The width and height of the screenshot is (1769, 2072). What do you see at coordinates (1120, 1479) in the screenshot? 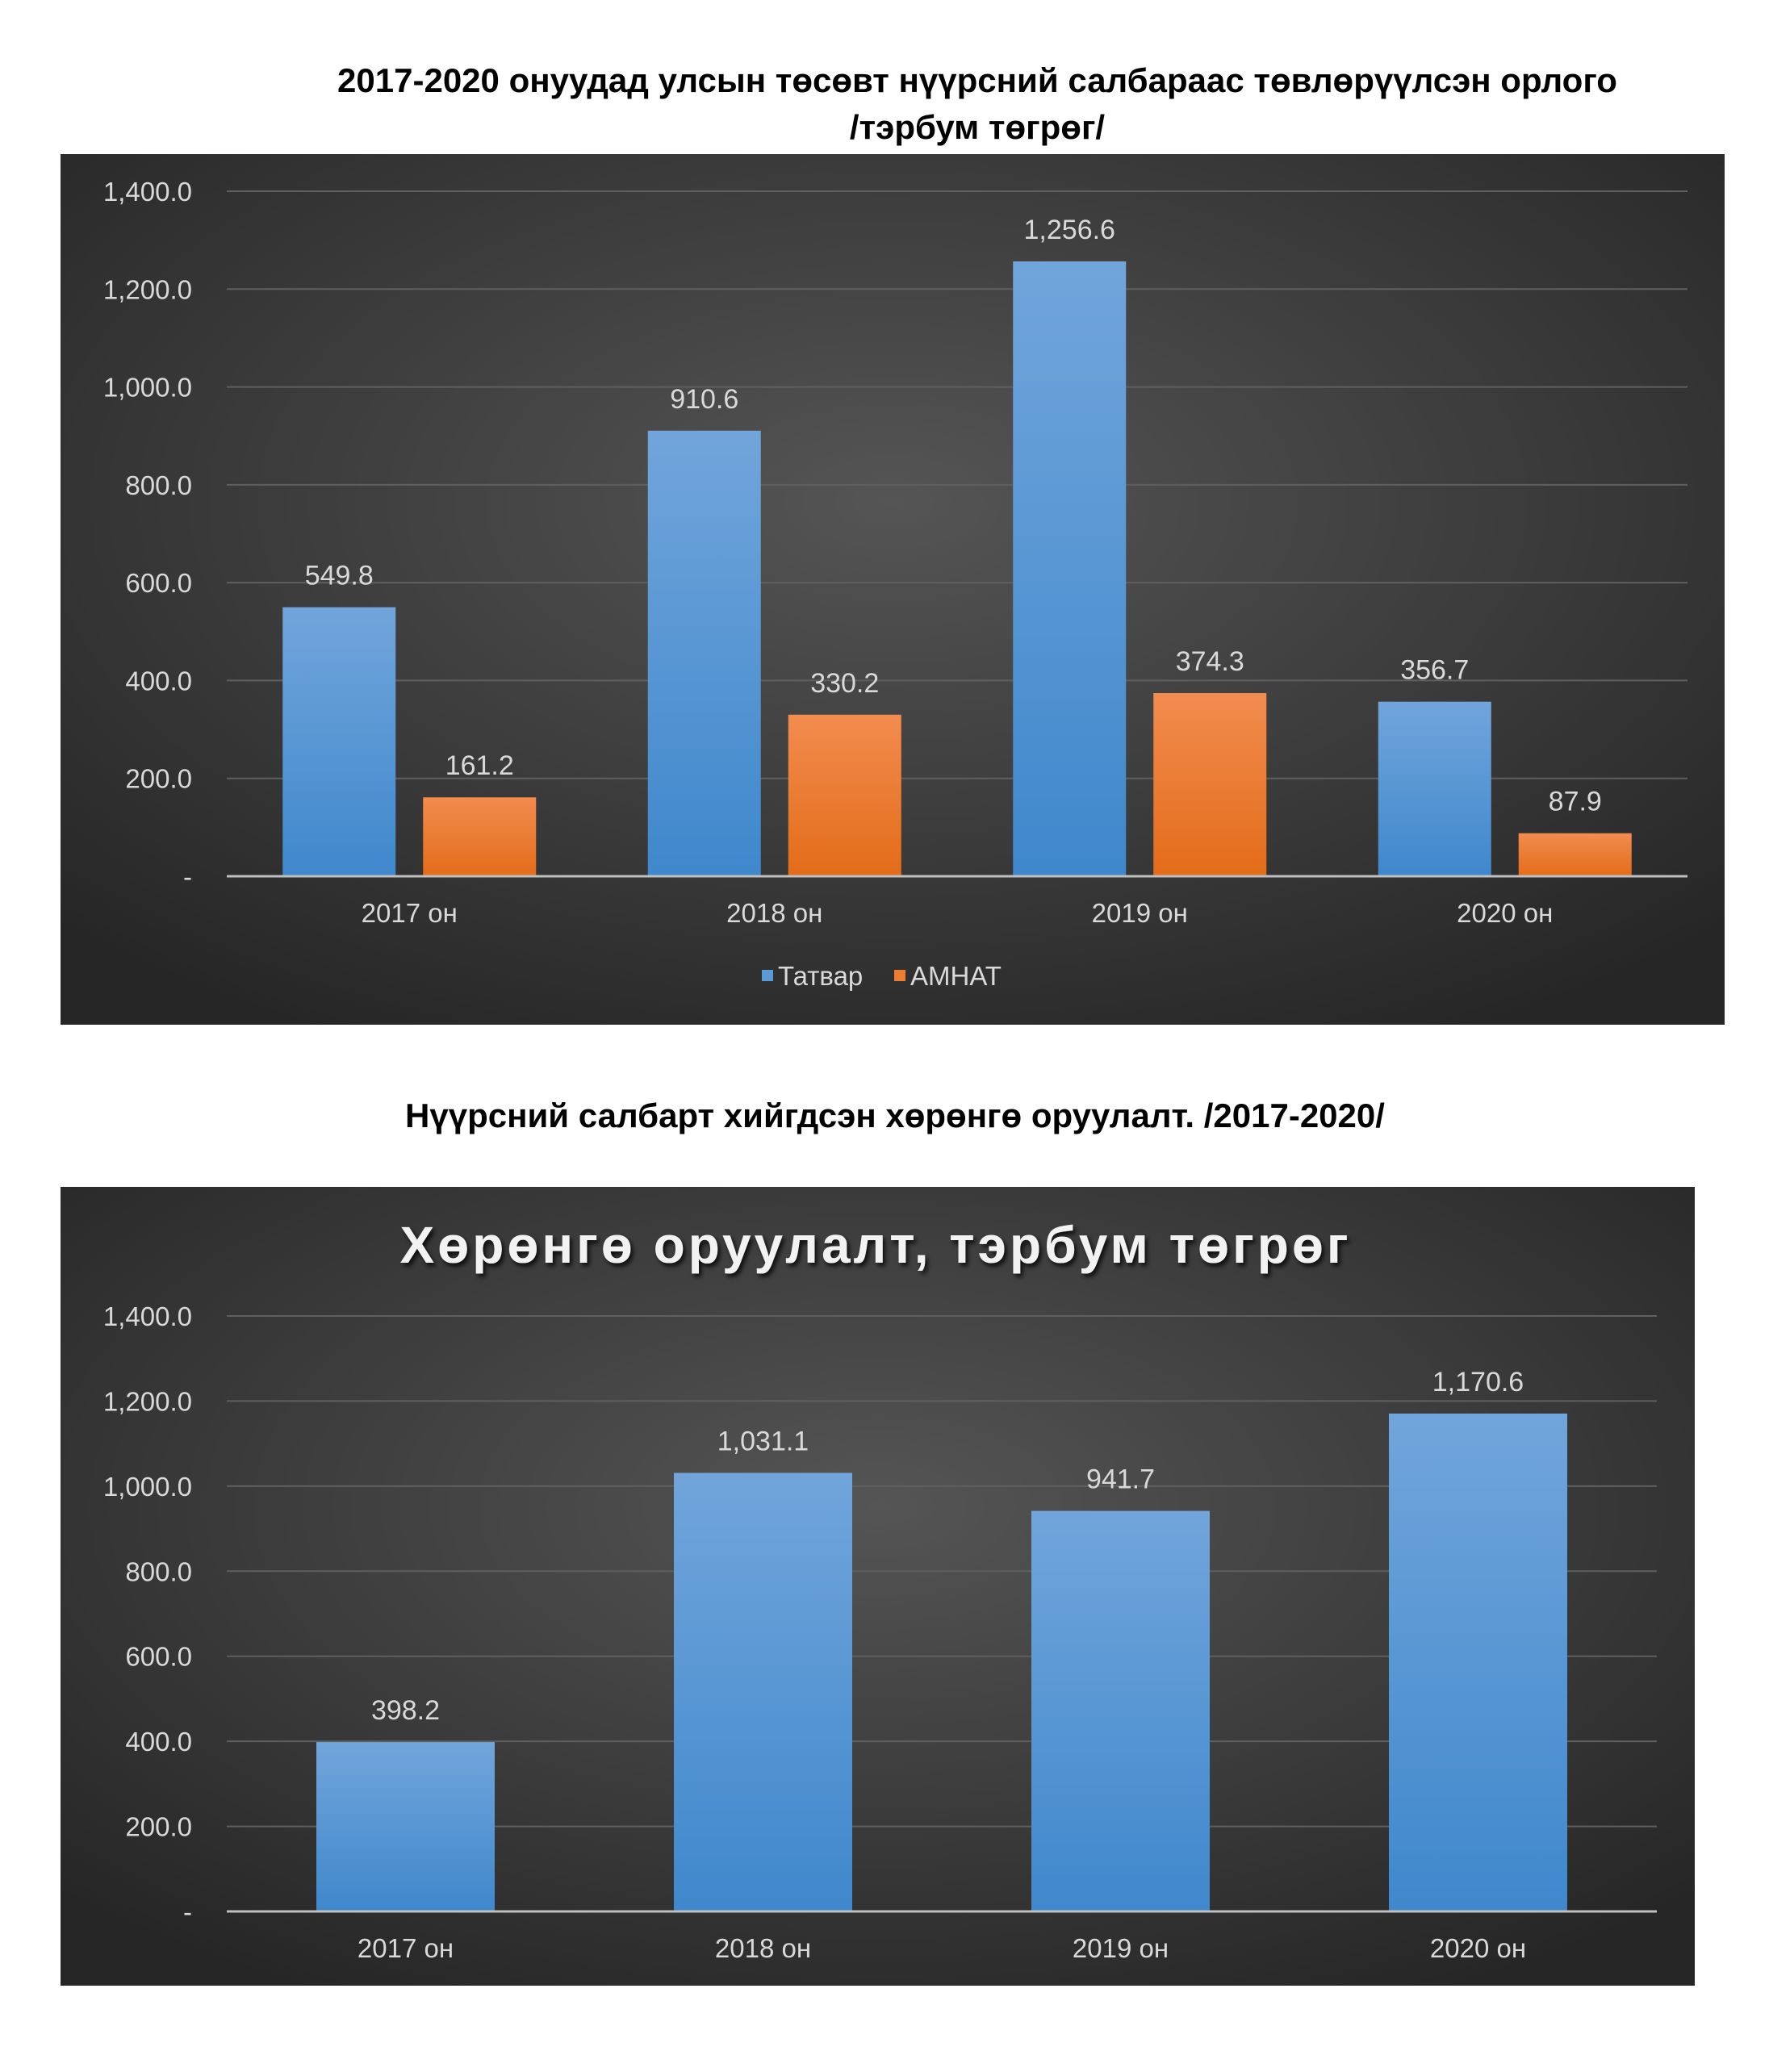
I see `data-label: 941.7` at bounding box center [1120, 1479].